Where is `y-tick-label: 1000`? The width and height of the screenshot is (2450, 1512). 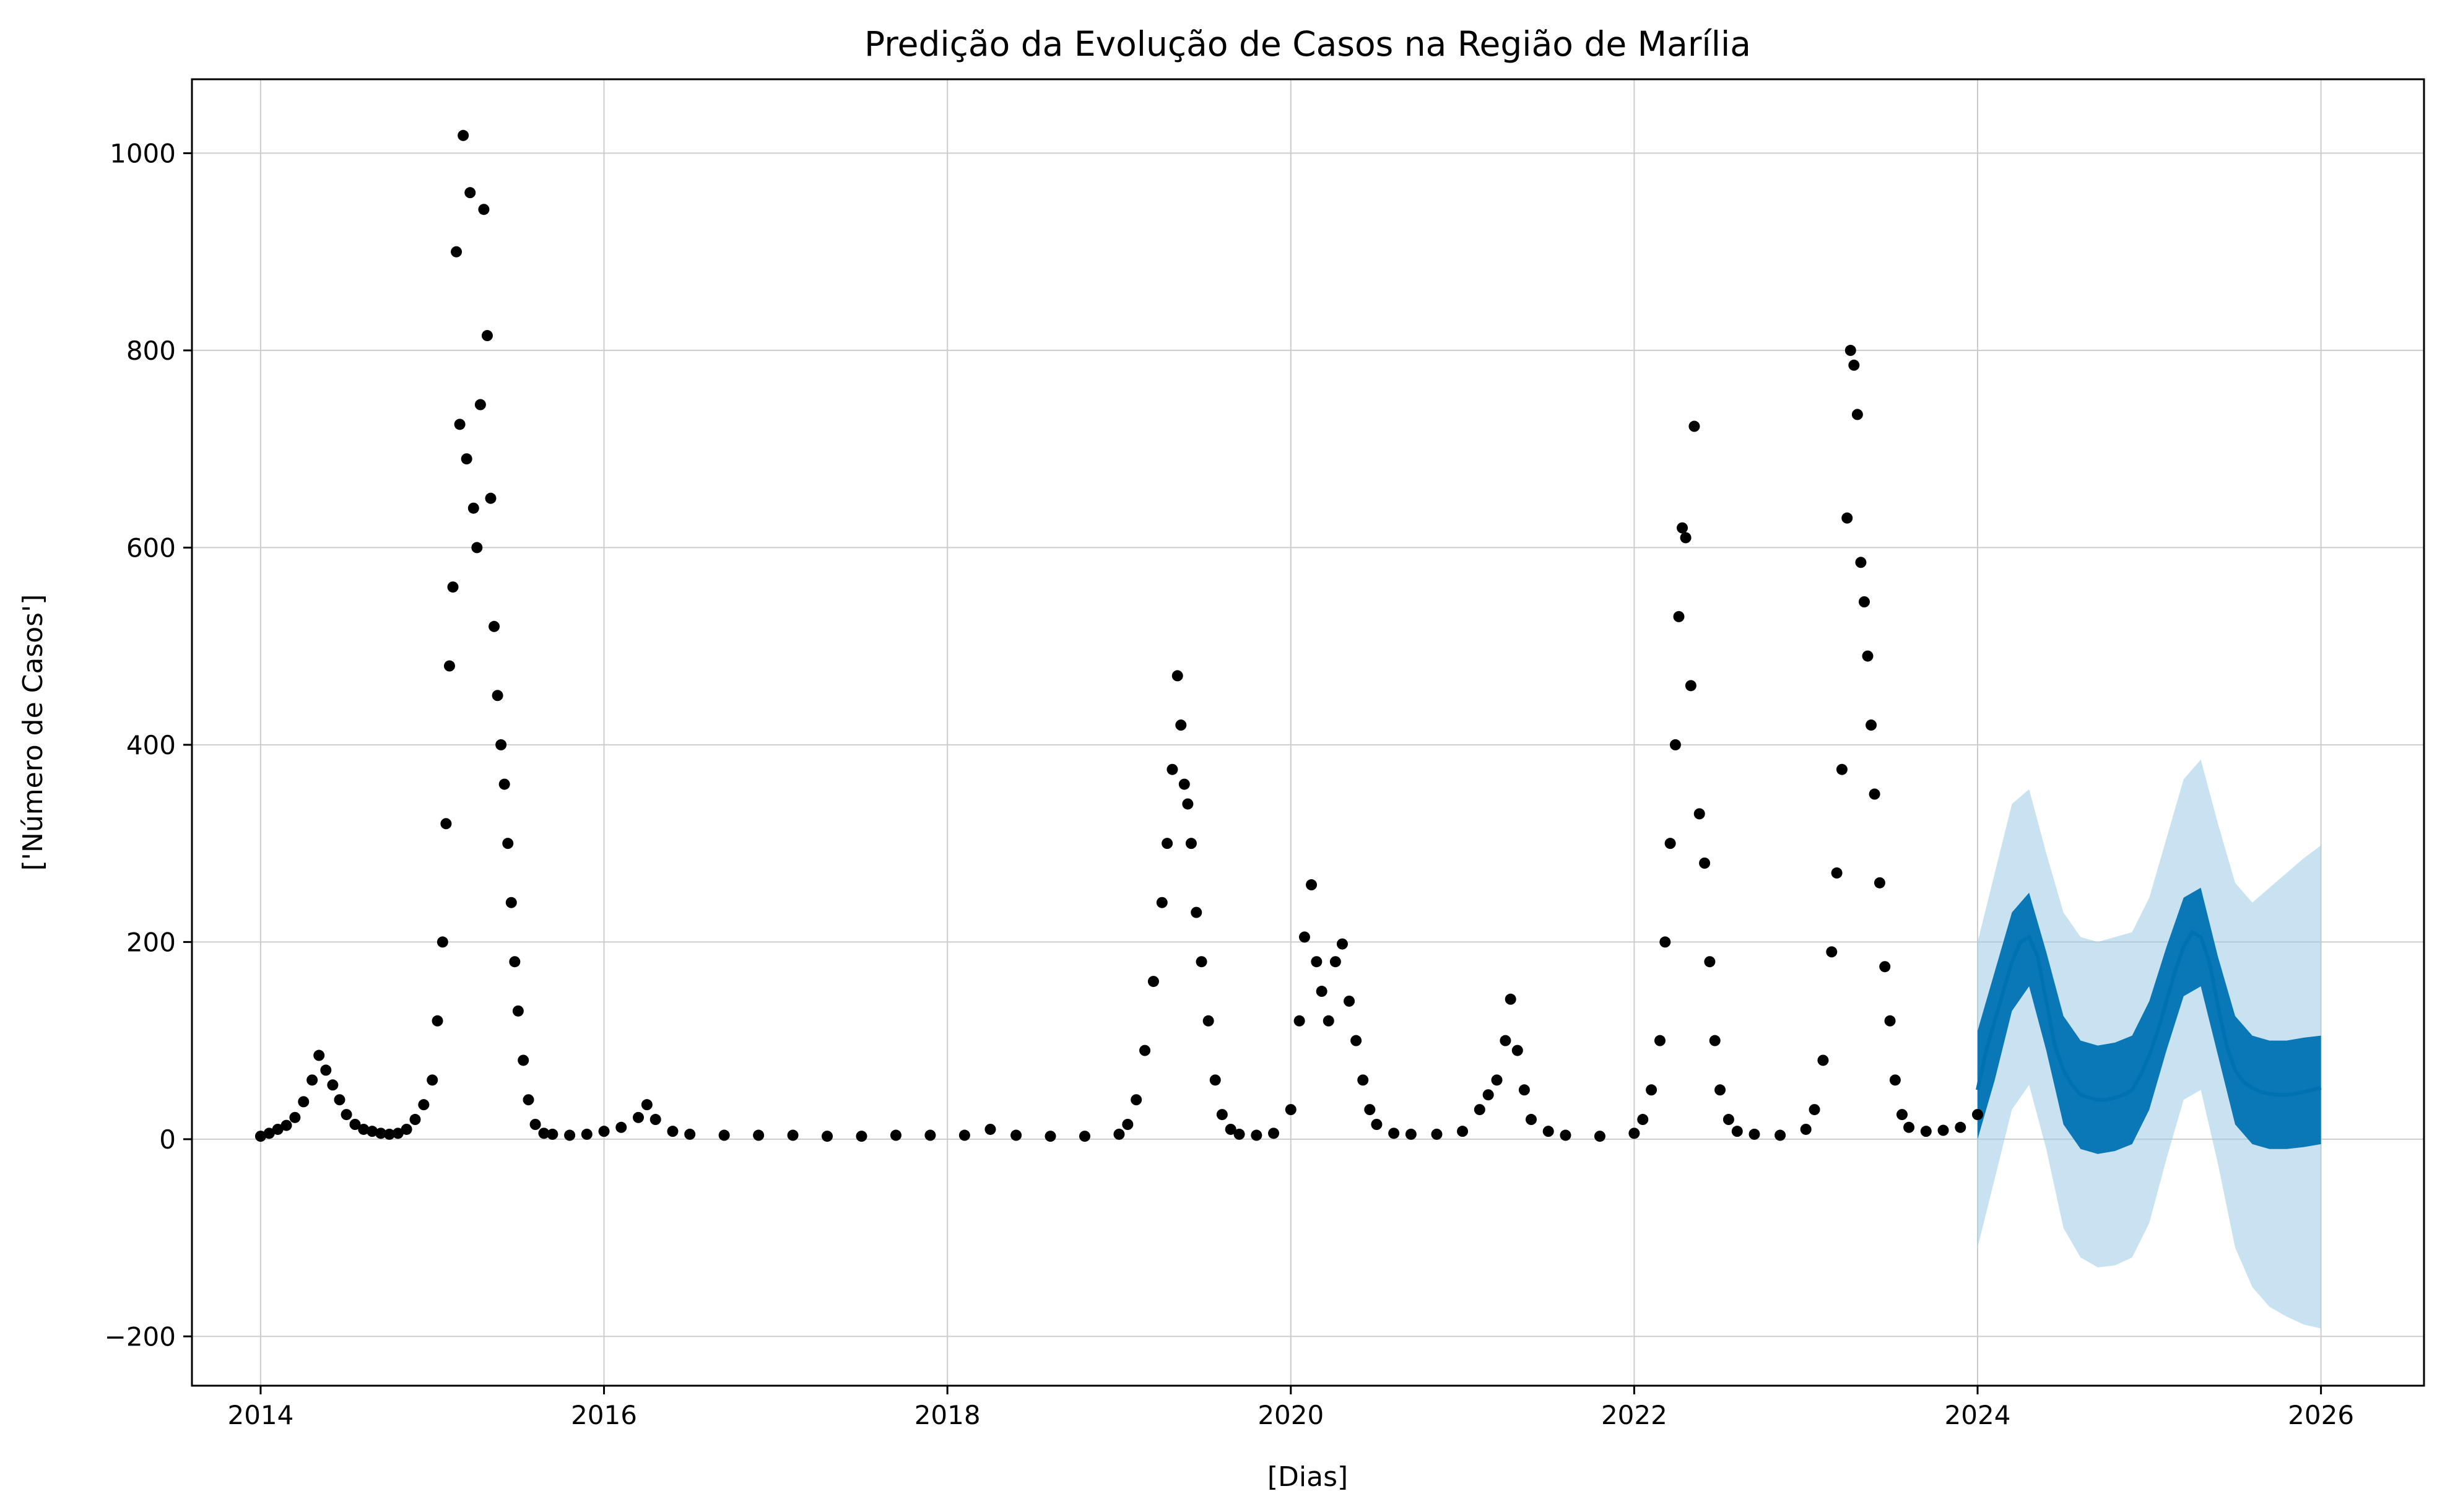
y-tick-label: 1000 is located at coordinates (143, 153).